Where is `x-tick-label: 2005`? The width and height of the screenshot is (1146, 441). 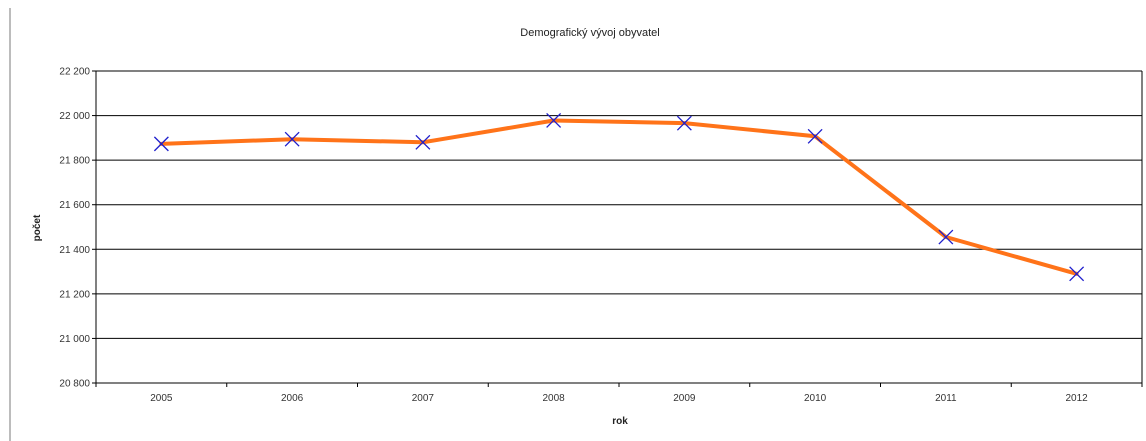
x-tick-label: 2005 is located at coordinates (161, 398).